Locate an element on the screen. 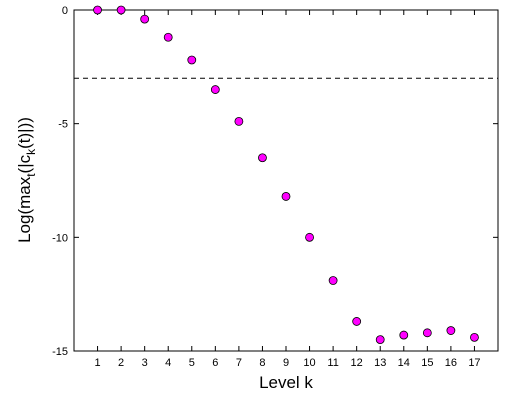 Image resolution: width=505 pixels, height=396 pixels. x-tick-label: 8 is located at coordinates (262, 363).